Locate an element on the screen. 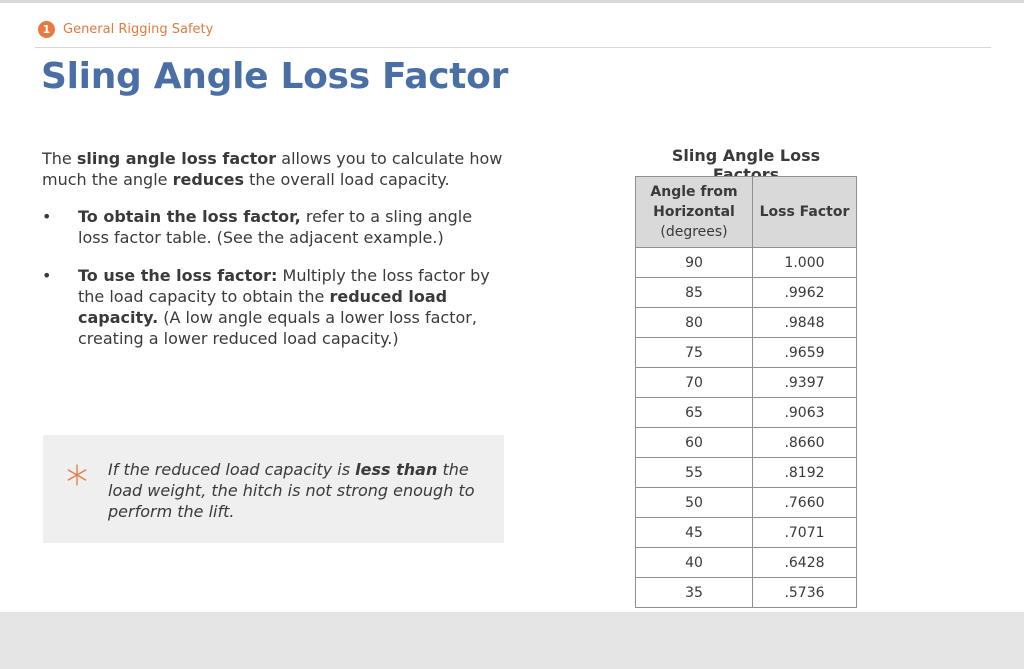 The width and height of the screenshot is (1024, 669). angle-cell: 70 is located at coordinates (694, 382).